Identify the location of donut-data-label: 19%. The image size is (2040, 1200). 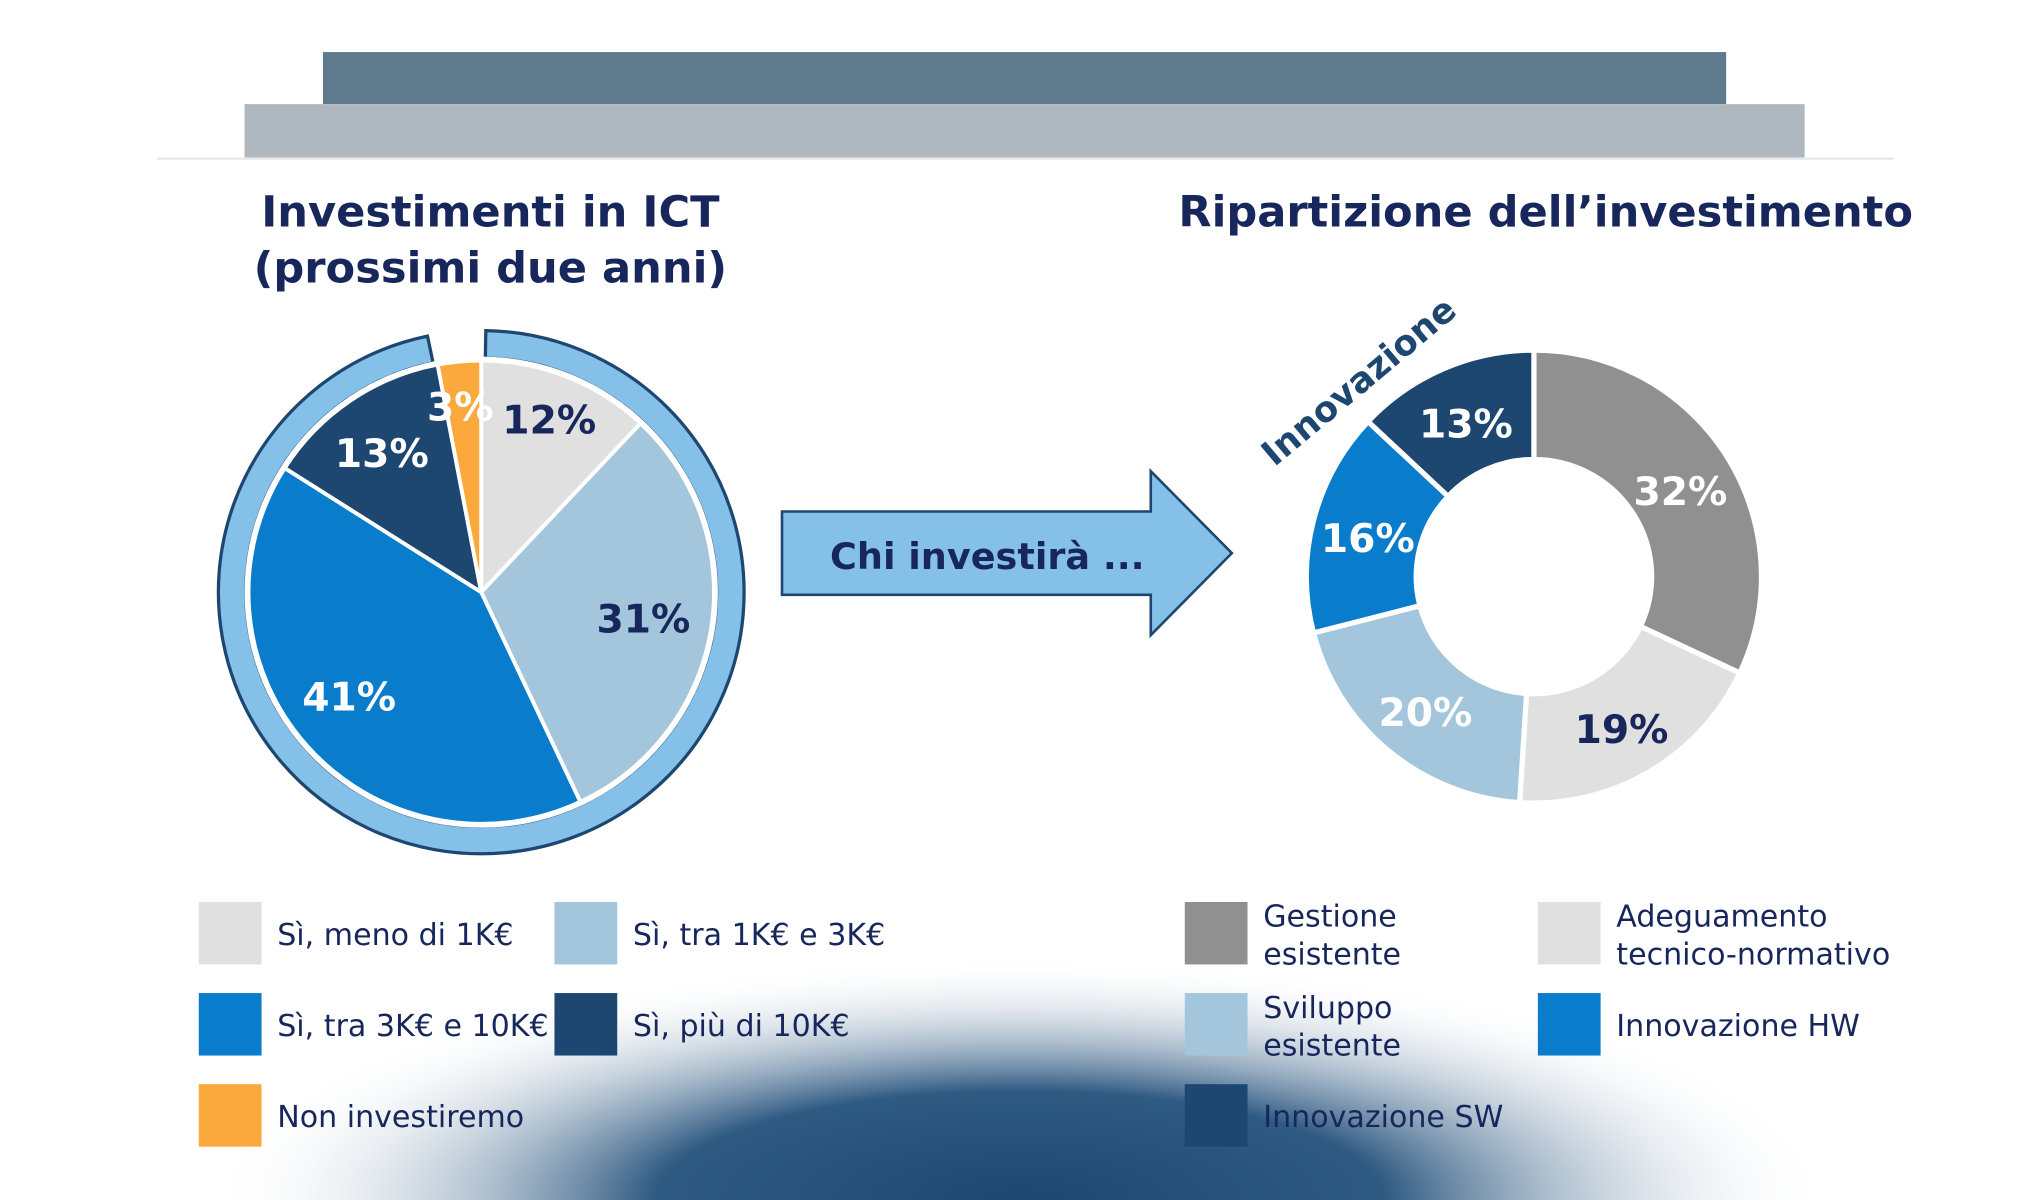
(1622, 730).